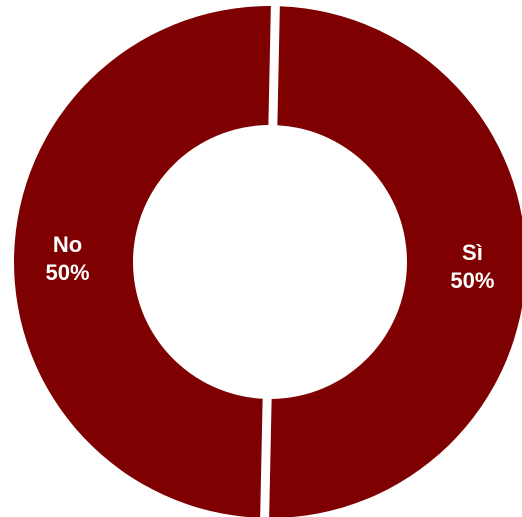 The image size is (522, 517). Describe the element at coordinates (67, 244) in the screenshot. I see `slice-label-name: No` at that location.